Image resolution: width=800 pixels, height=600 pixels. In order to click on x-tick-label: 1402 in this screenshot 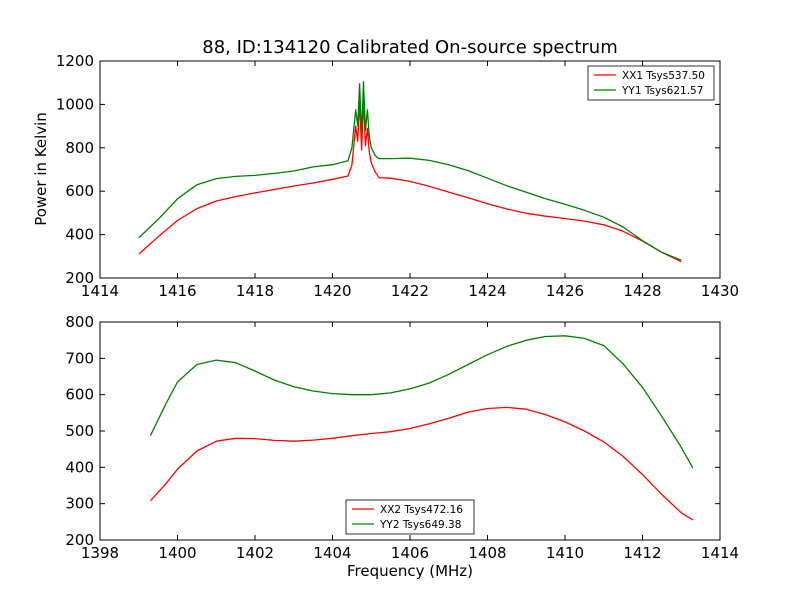, I will do `click(255, 553)`.